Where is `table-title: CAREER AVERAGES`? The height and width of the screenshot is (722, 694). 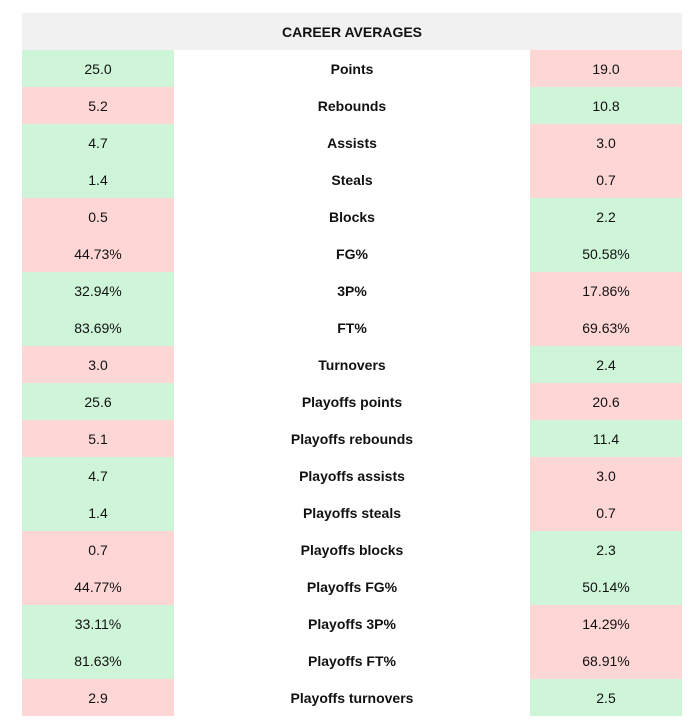
table-title: CAREER AVERAGES is located at coordinates (352, 31).